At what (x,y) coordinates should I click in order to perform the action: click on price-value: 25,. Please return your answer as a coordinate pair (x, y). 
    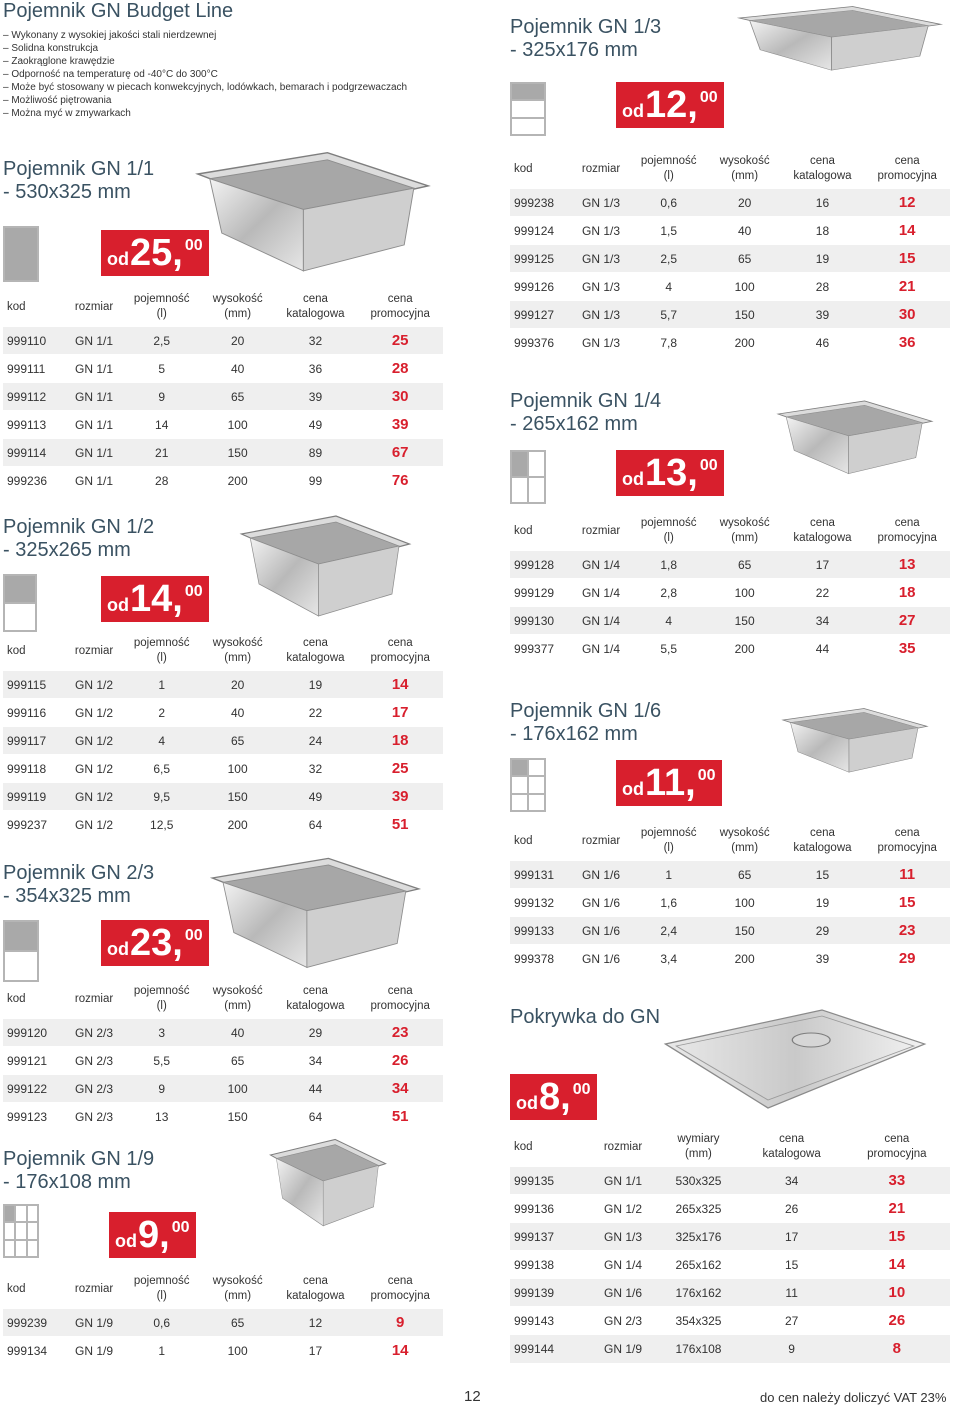
    Looking at the image, I should click on (156, 253).